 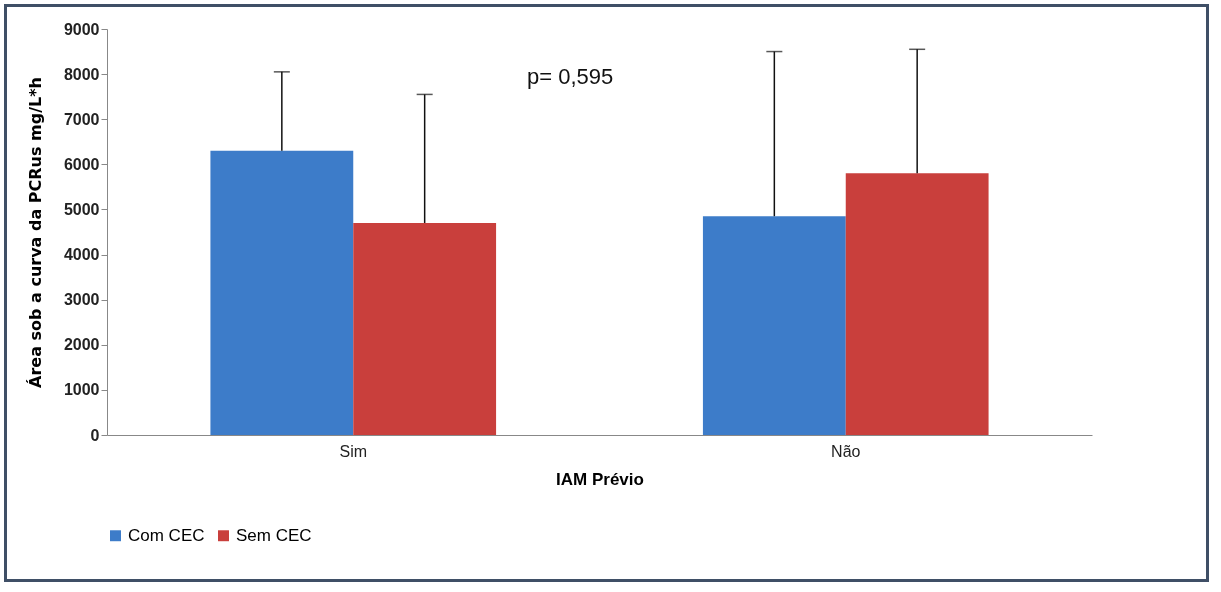 I want to click on y-axis-title: Área sob a curva da PCRus mg/L*h, so click(x=35, y=232).